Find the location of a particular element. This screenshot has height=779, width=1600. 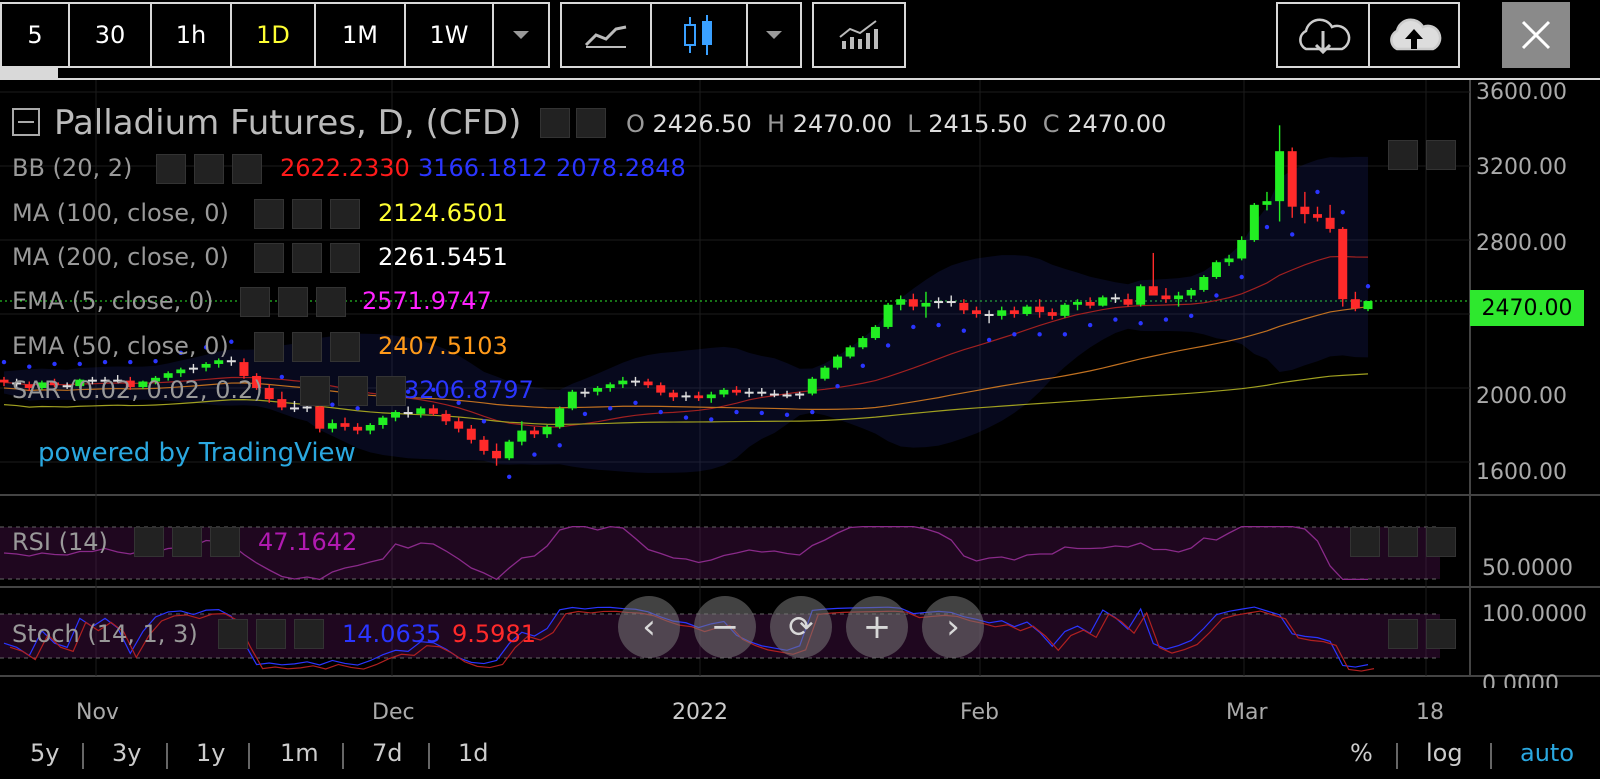

range-5y-button: 5y is located at coordinates (45, 753).